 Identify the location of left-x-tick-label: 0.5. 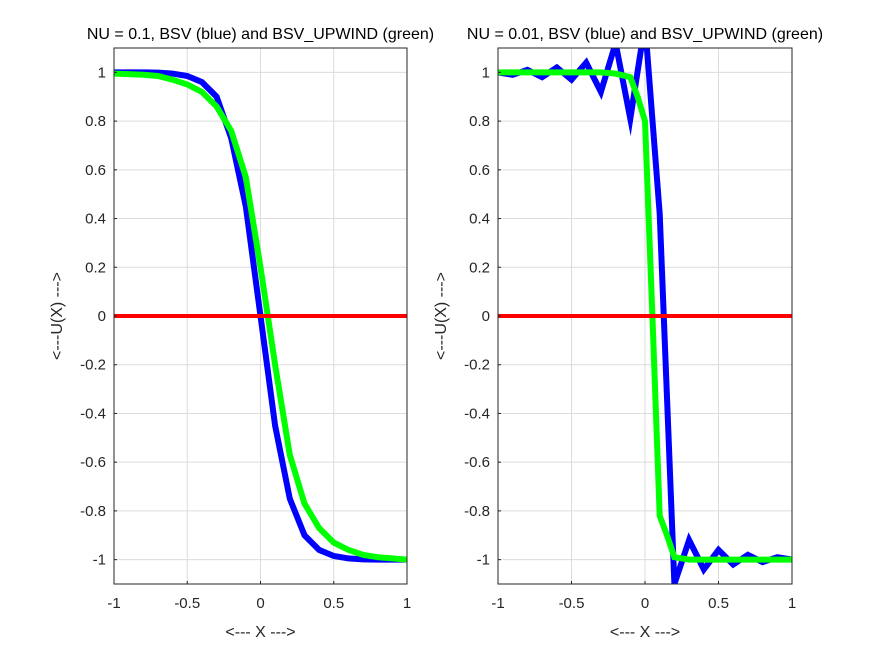
(333, 603).